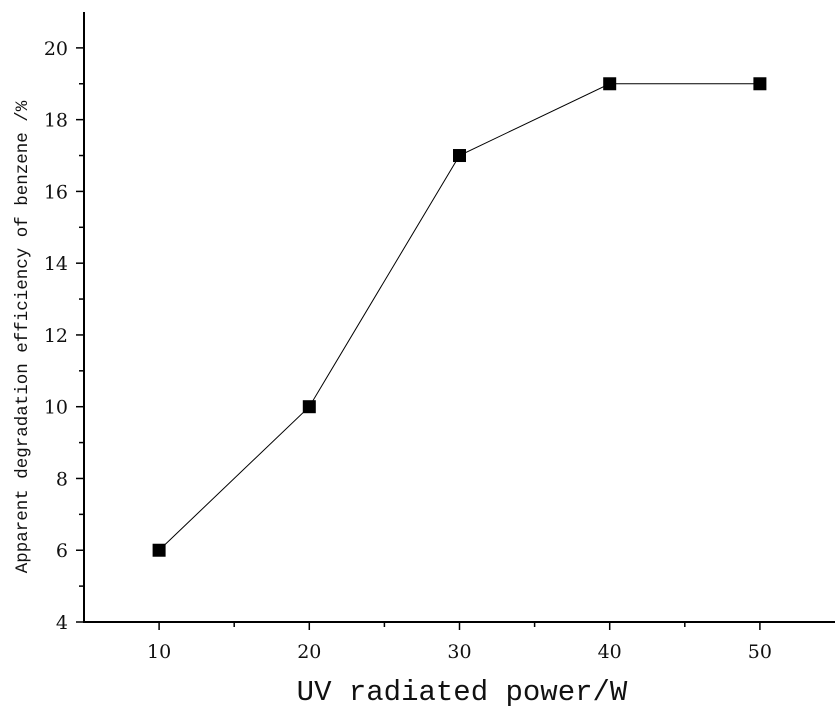 This screenshot has height=711, width=835. I want to click on y-tick-label: 20, so click(56, 49).